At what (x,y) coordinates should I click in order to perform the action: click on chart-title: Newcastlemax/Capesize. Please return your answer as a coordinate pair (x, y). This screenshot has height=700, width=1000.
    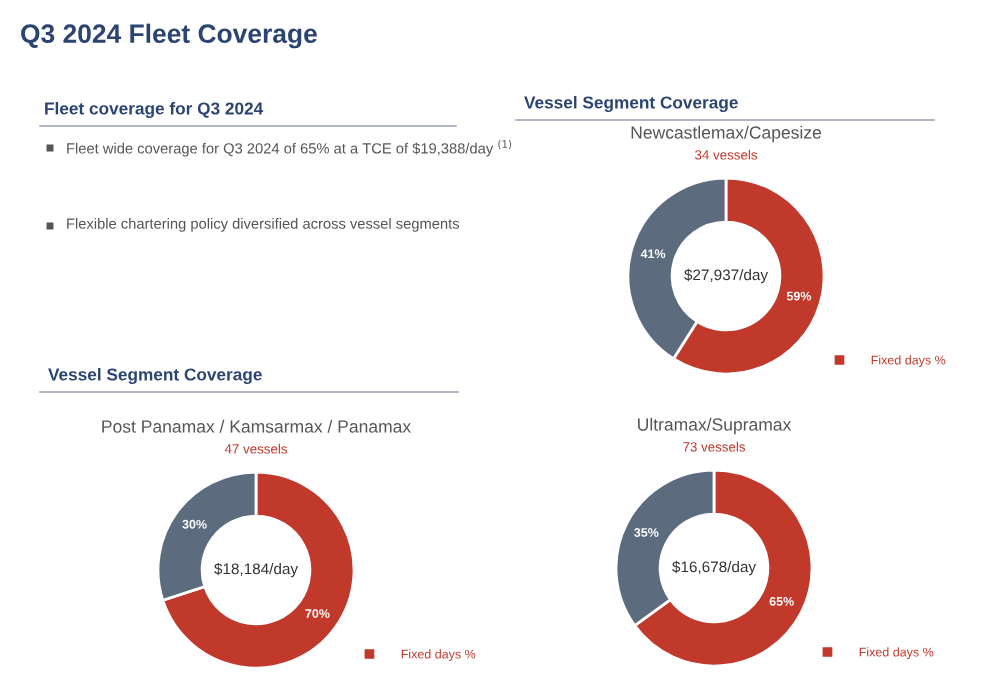
    Looking at the image, I should click on (726, 134).